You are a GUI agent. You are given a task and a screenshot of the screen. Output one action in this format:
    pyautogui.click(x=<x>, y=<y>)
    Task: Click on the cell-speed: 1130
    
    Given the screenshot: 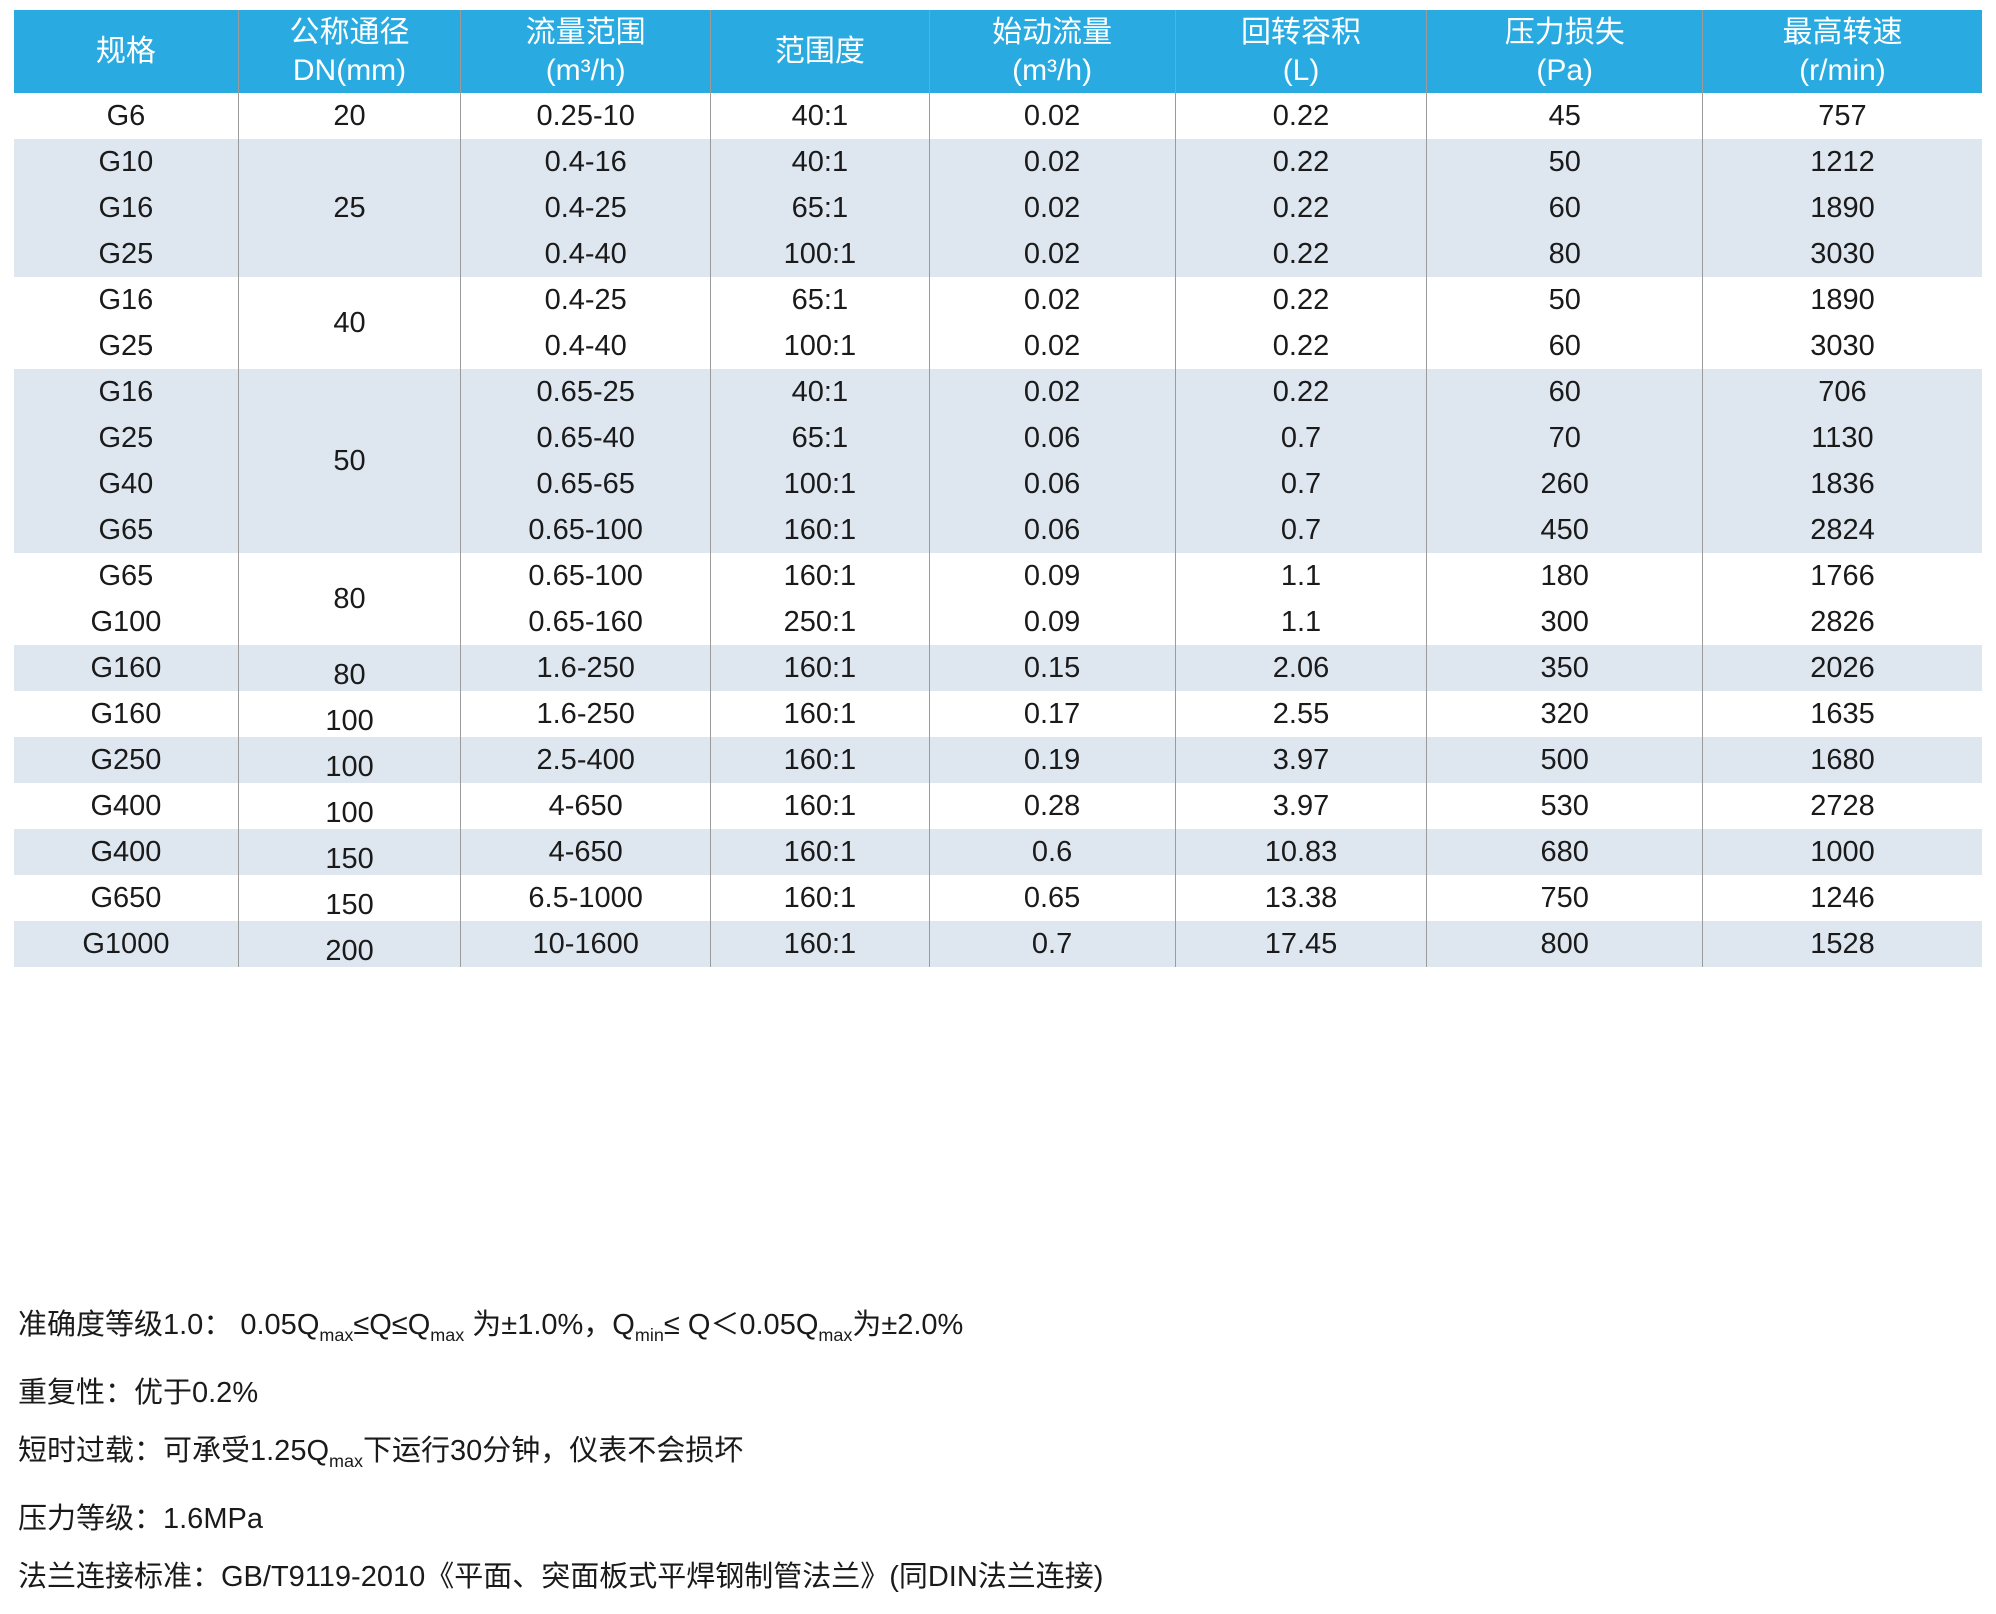 What is the action you would take?
    pyautogui.click(x=1842, y=438)
    